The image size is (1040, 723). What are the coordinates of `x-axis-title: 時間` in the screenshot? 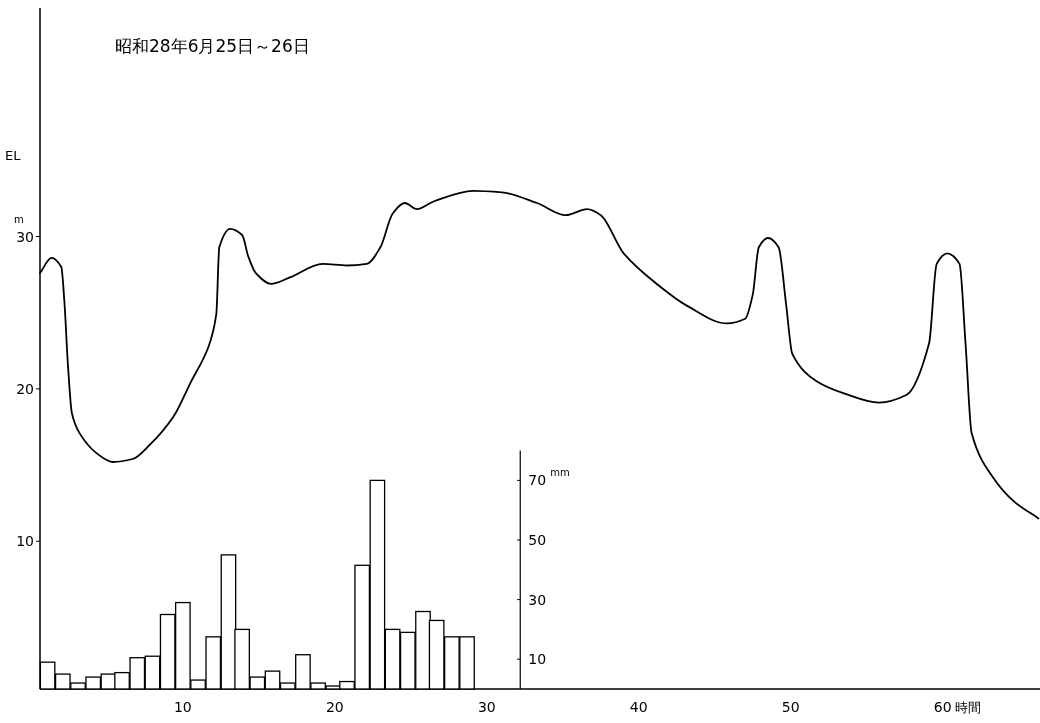 It's located at (967, 707).